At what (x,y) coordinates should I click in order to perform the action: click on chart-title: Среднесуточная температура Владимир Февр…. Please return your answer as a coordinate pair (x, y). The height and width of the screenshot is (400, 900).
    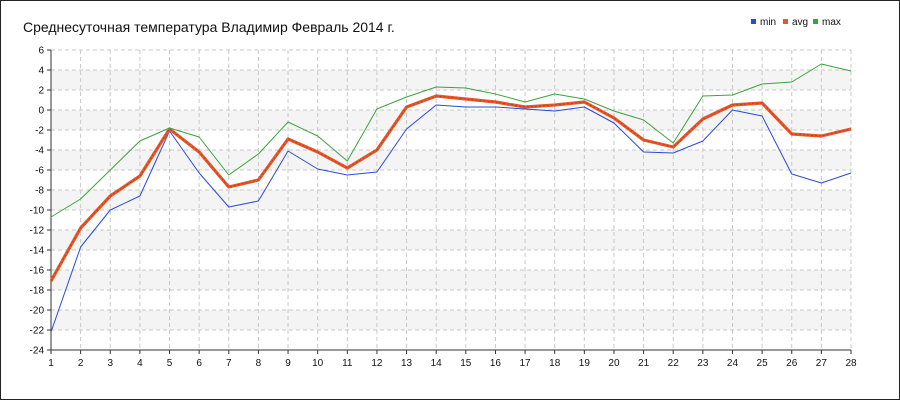
    Looking at the image, I should click on (209, 27).